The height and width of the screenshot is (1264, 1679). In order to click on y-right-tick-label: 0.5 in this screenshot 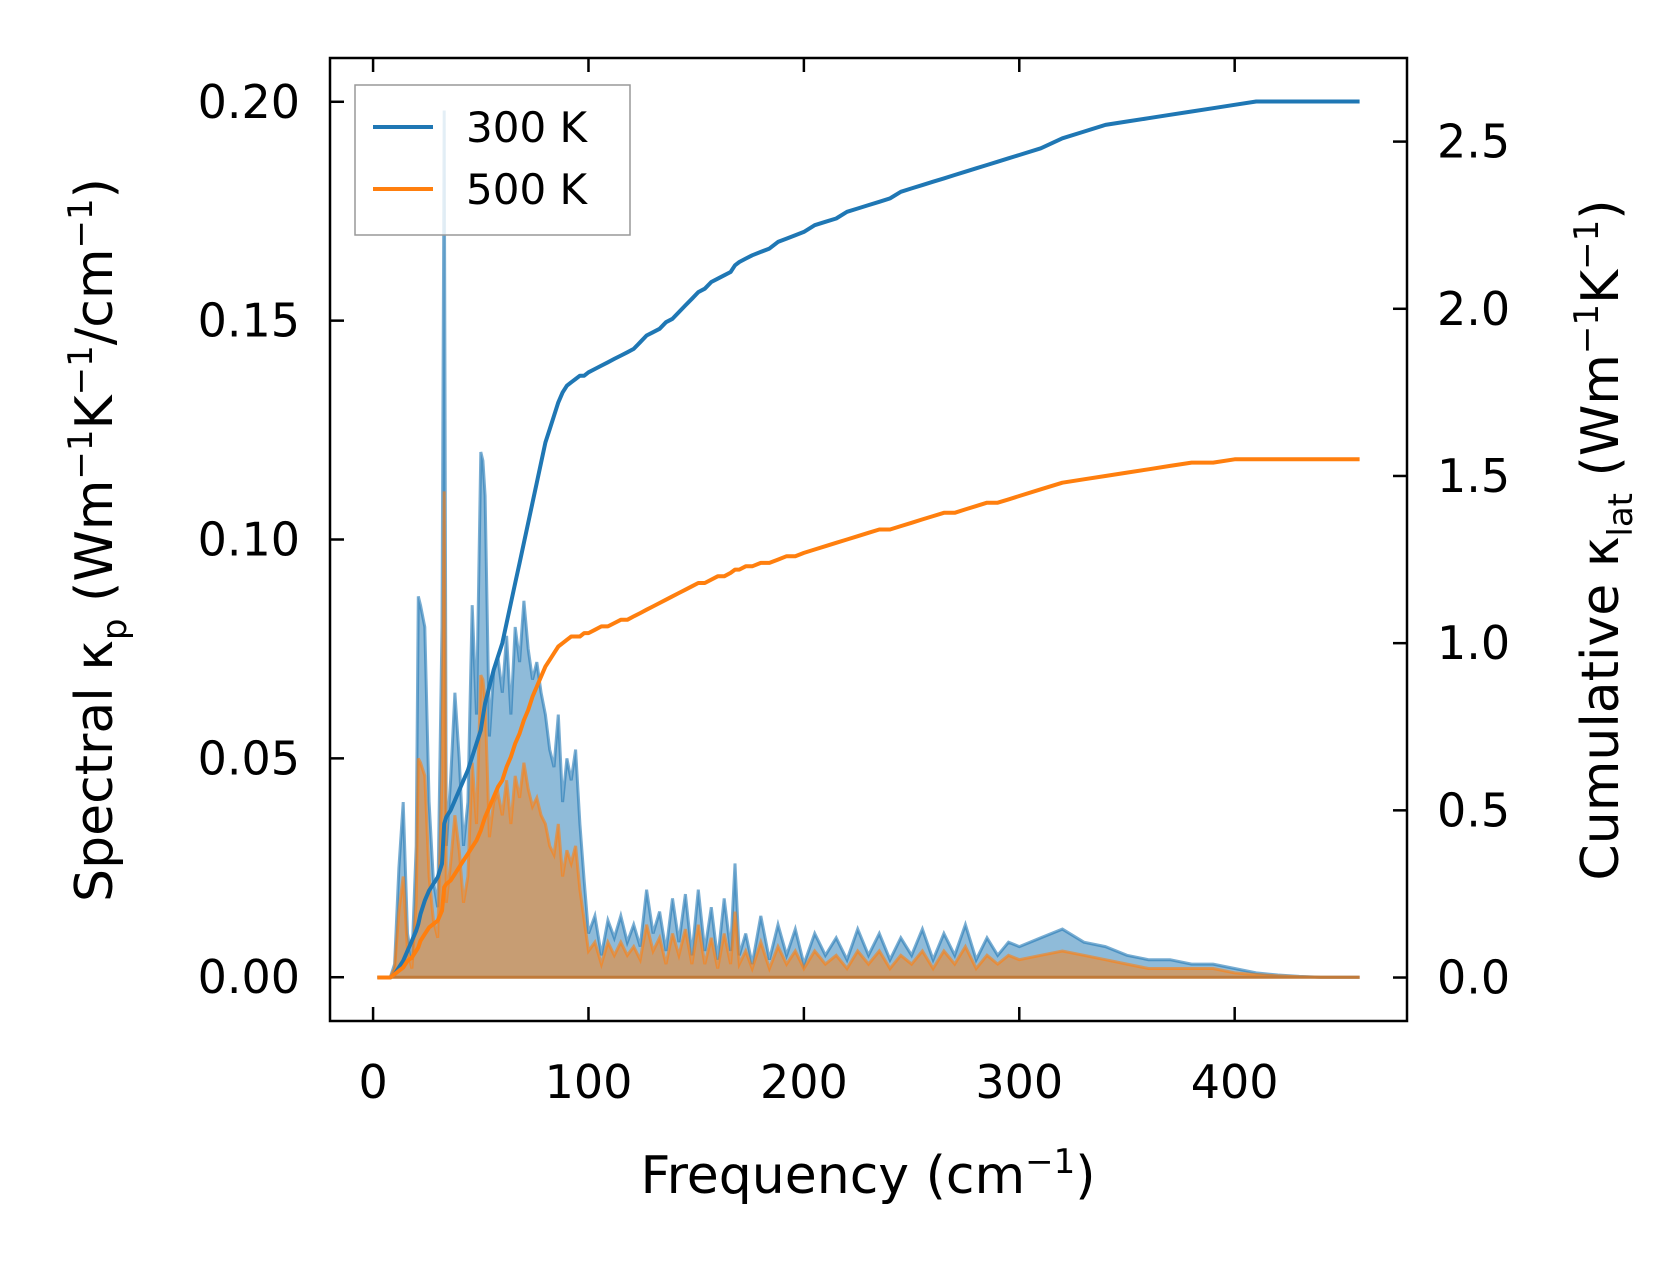, I will do `click(1473, 810)`.